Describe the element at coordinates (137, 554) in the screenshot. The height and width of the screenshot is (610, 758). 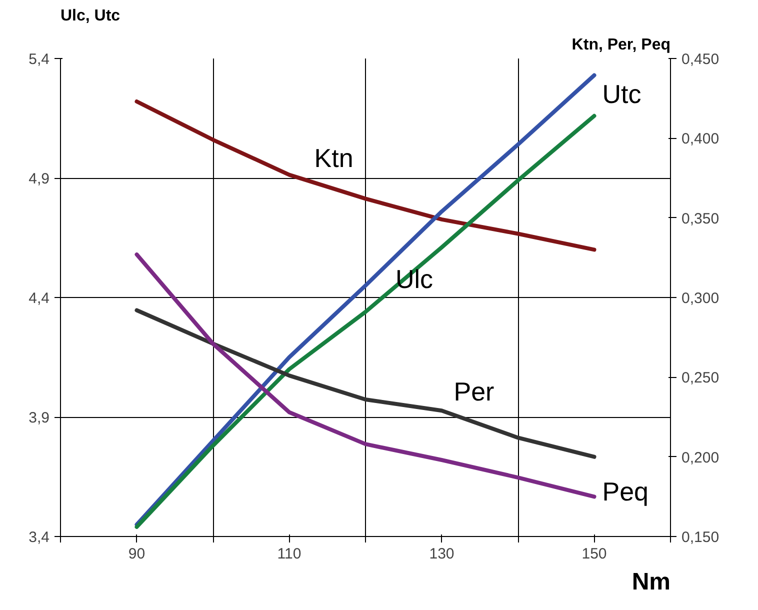
I see `x-tick-label: 90` at that location.